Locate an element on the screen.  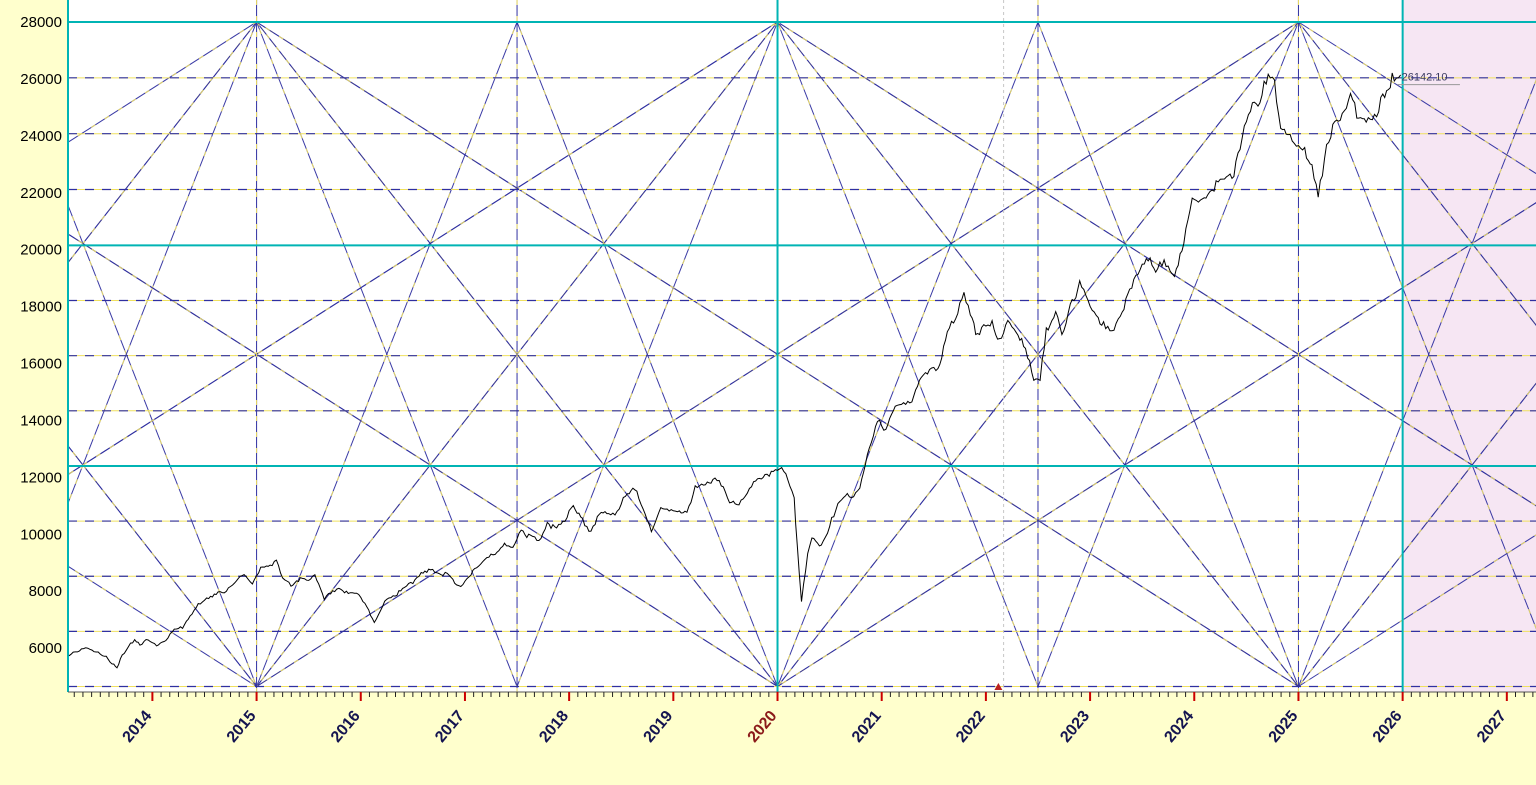
y-axis-label: 24000 is located at coordinates (41, 136).